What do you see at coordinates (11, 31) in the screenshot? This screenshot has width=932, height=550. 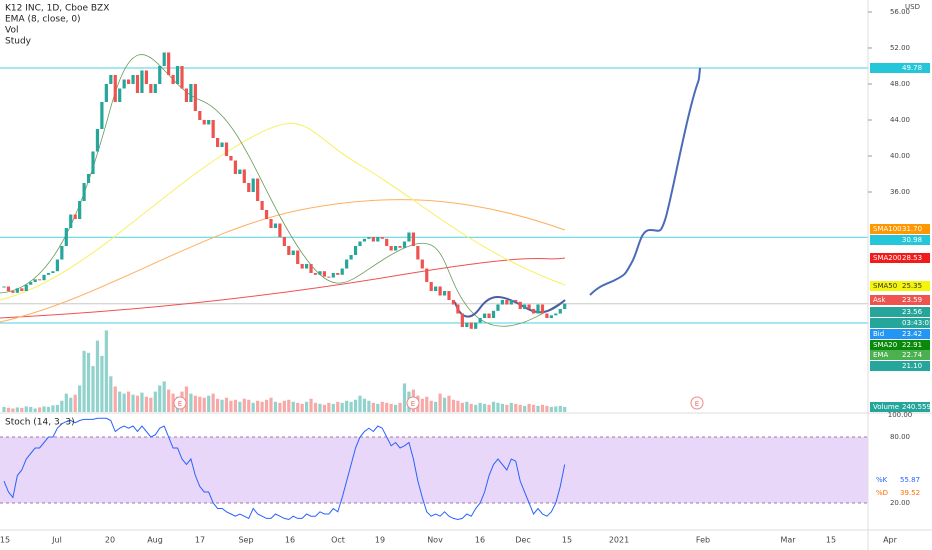 I see `legend-item: Vol` at bounding box center [11, 31].